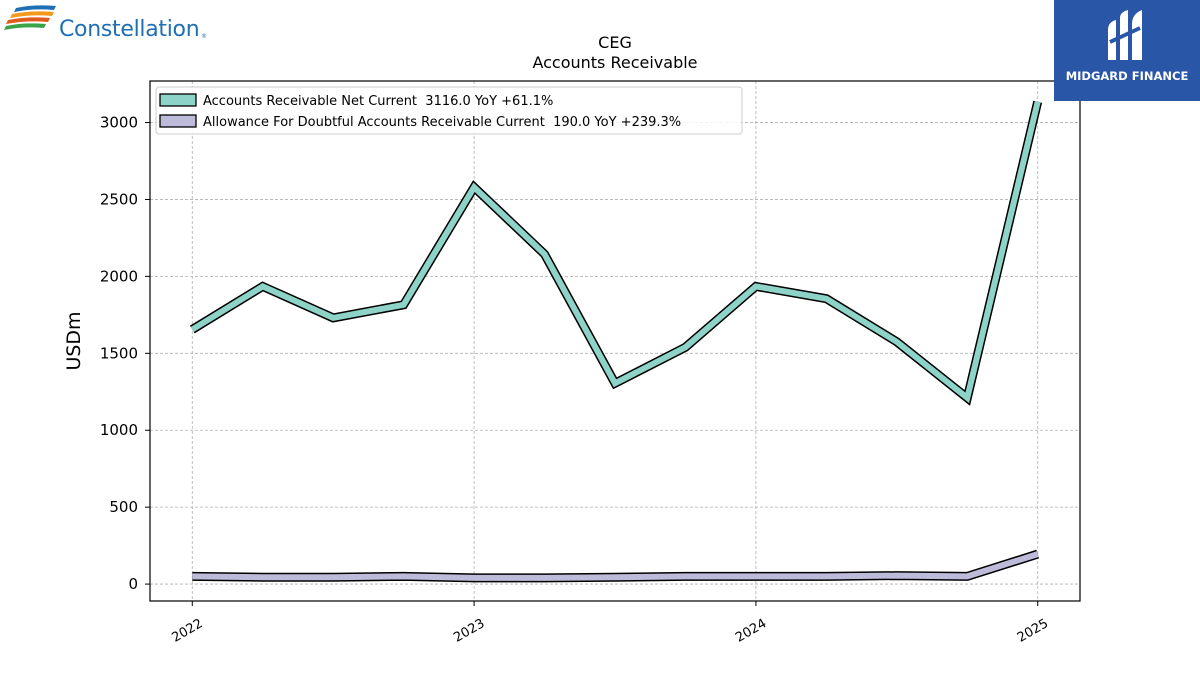 Image resolution: width=1200 pixels, height=675 pixels. What do you see at coordinates (123, 507) in the screenshot?
I see `y-tick-label: 500` at bounding box center [123, 507].